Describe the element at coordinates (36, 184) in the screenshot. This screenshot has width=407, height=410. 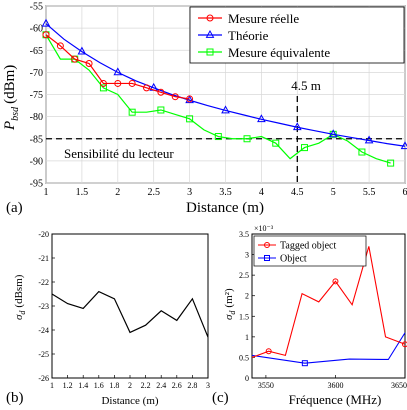
I see `y-tick-label-a: -95` at that location.